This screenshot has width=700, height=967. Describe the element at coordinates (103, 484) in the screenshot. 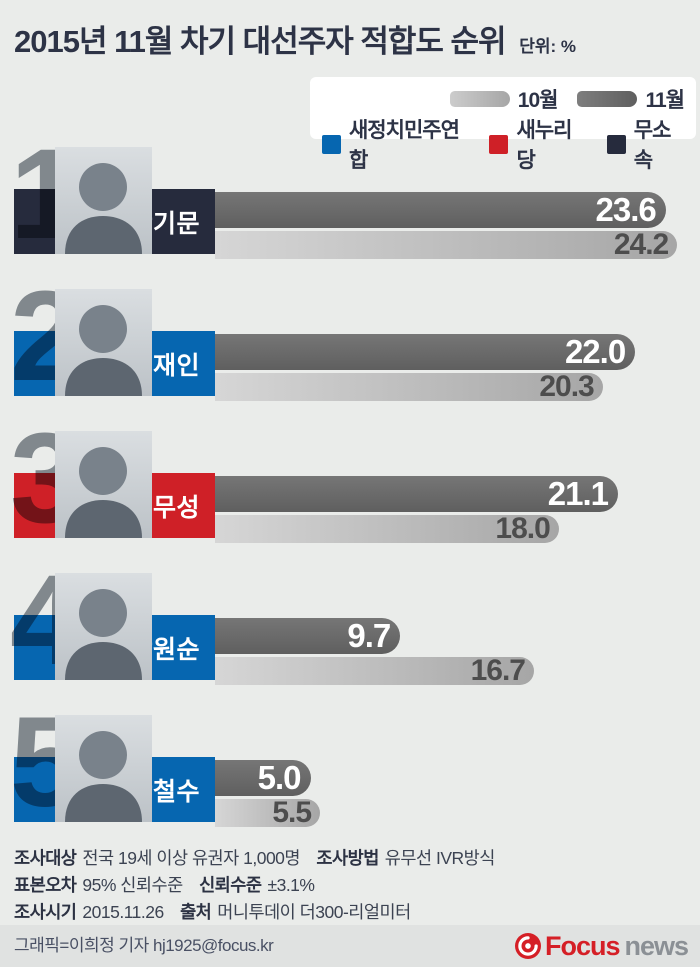

I see `photo-kim-moo-sung` at that location.